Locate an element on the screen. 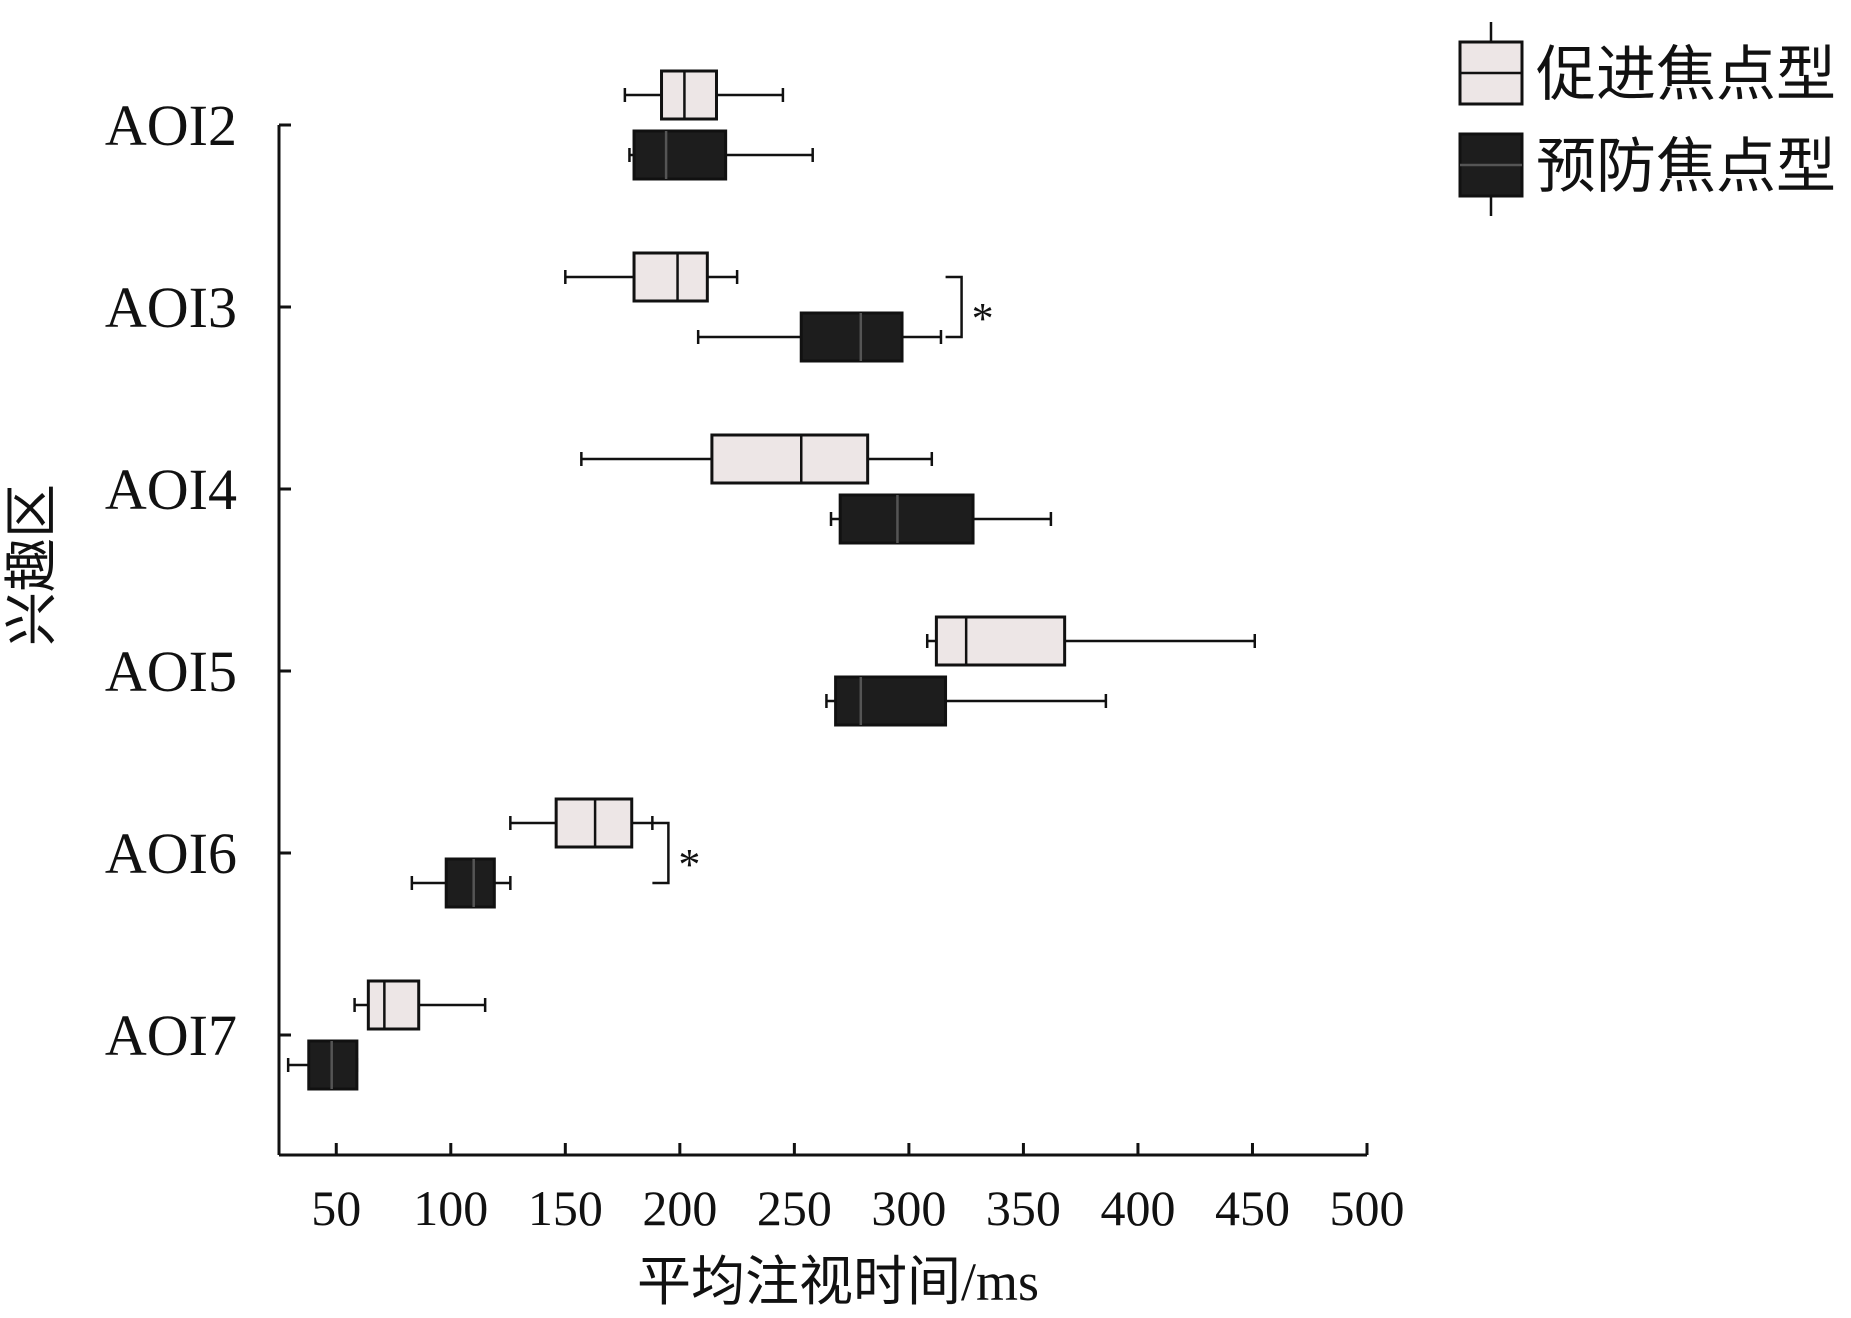 This screenshot has height=1318, width=1851. x-tick-label: 350 is located at coordinates (1023, 1208).